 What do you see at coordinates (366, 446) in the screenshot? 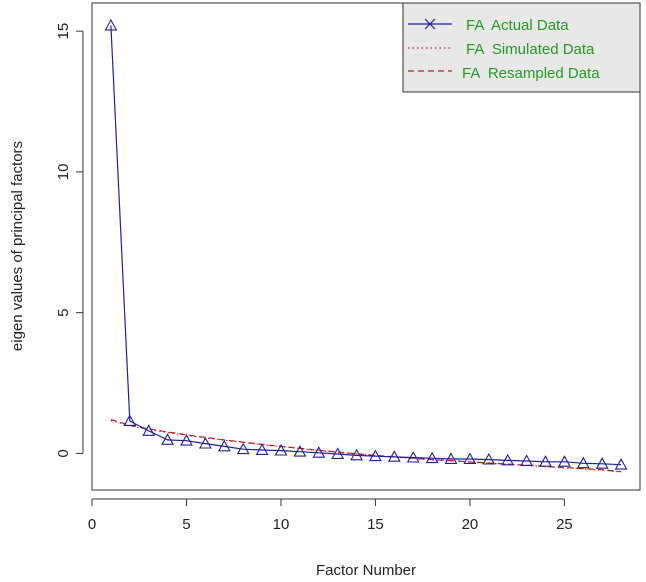
I see `series-line-simulated` at bounding box center [366, 446].